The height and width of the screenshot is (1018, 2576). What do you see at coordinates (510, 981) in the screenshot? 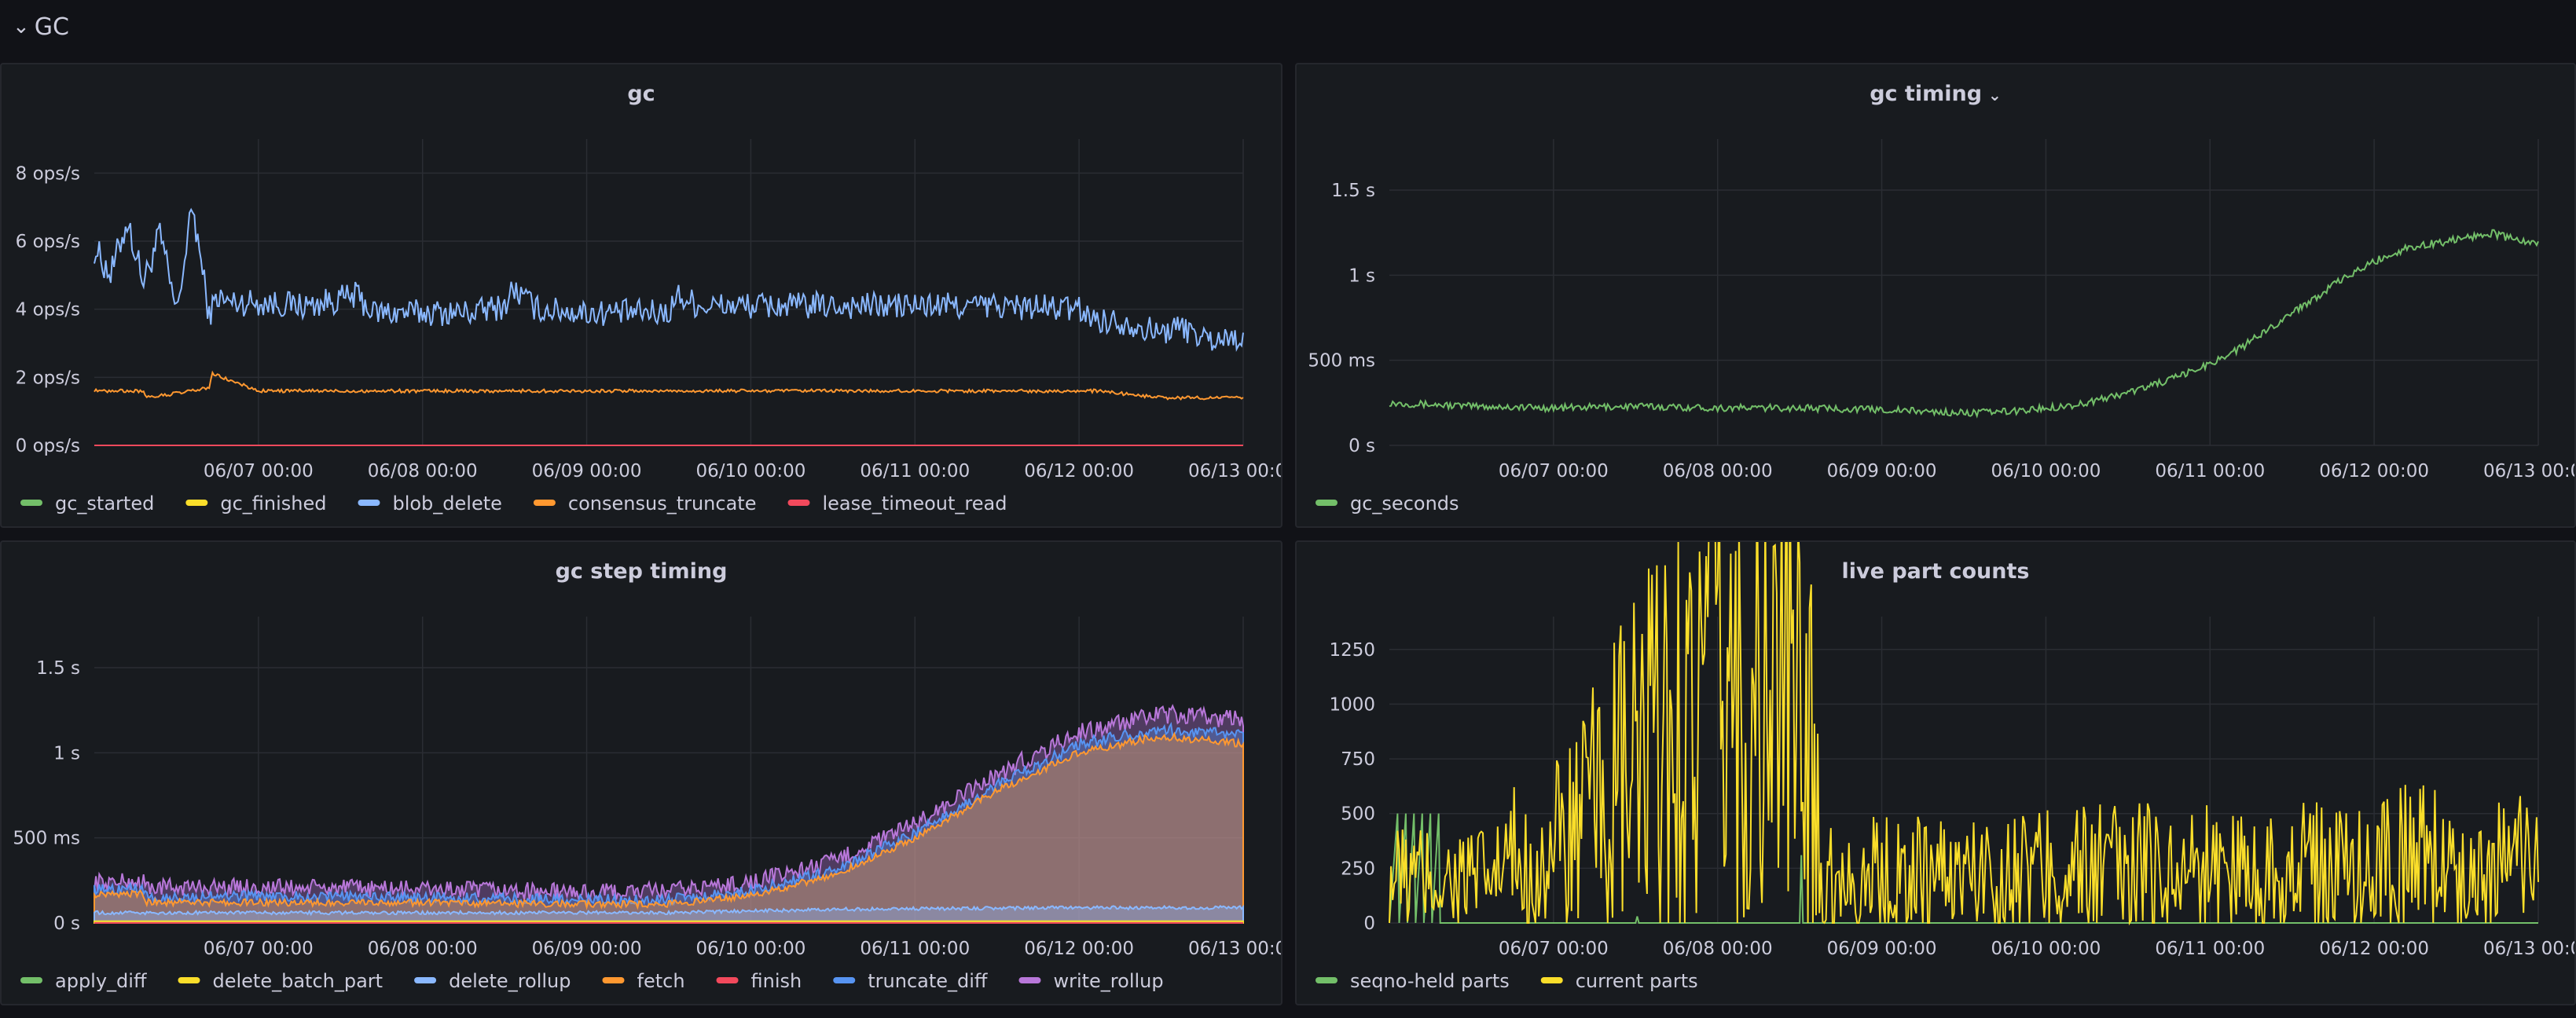
I see `legend-label: delete_rollup` at bounding box center [510, 981].